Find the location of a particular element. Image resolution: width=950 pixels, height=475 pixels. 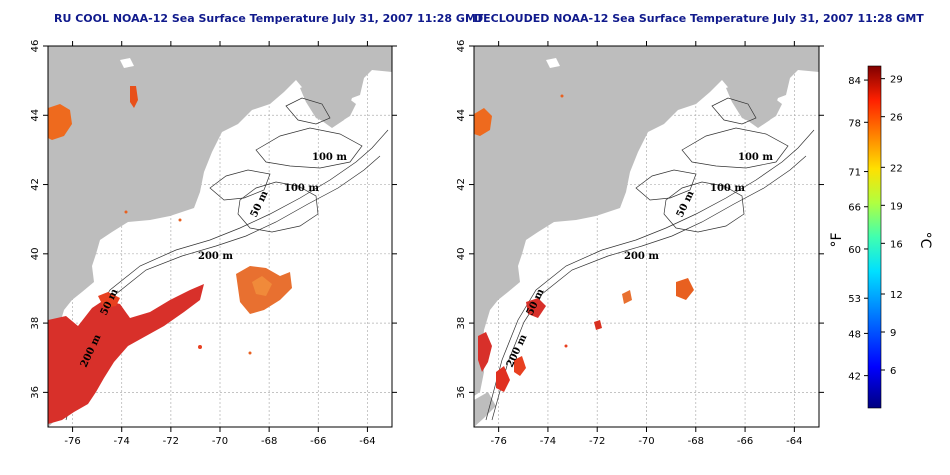

fahrenheit-tick-label: 71 is located at coordinates (854, 173).